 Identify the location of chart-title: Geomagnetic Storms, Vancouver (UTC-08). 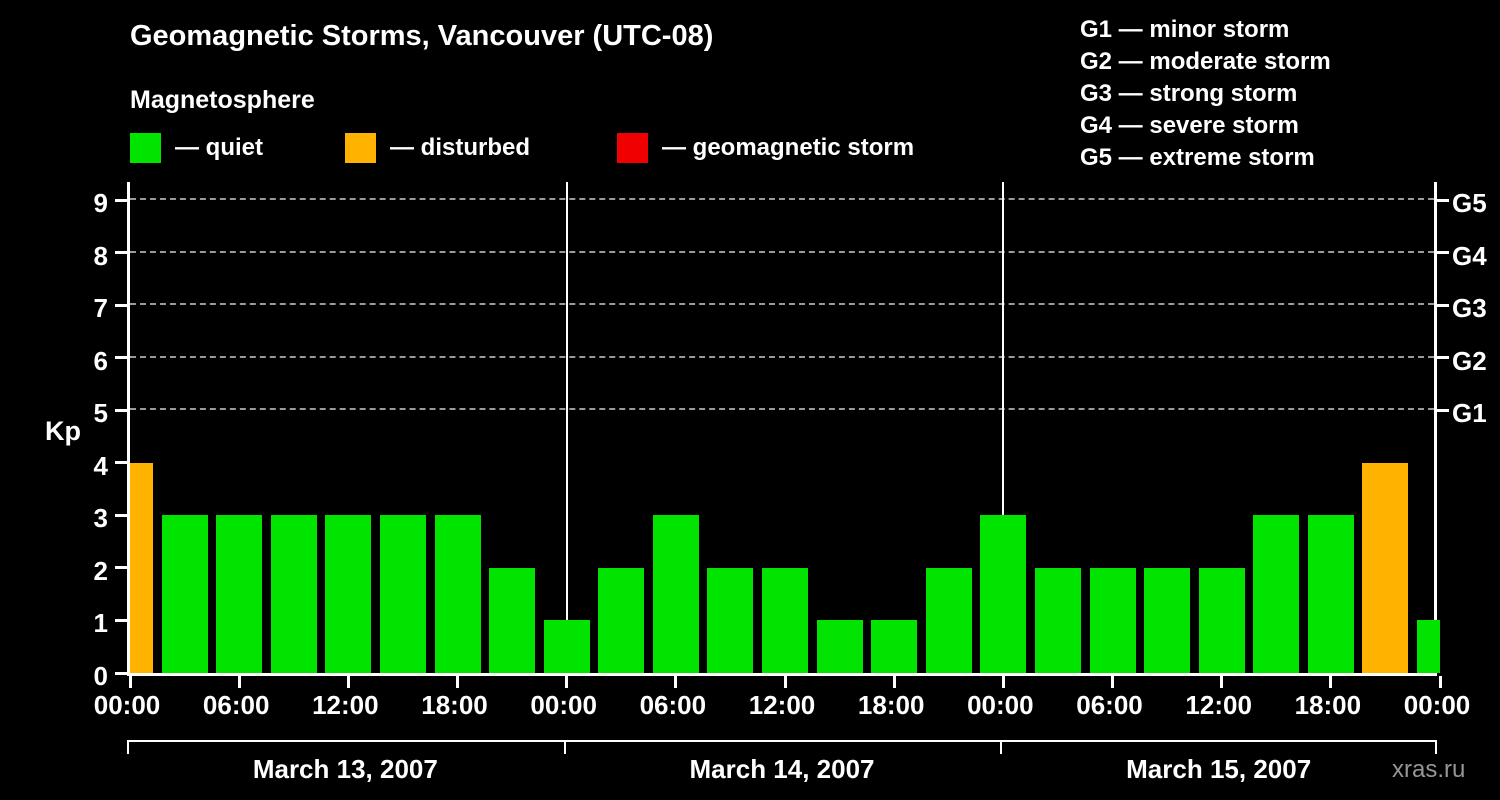
(422, 36).